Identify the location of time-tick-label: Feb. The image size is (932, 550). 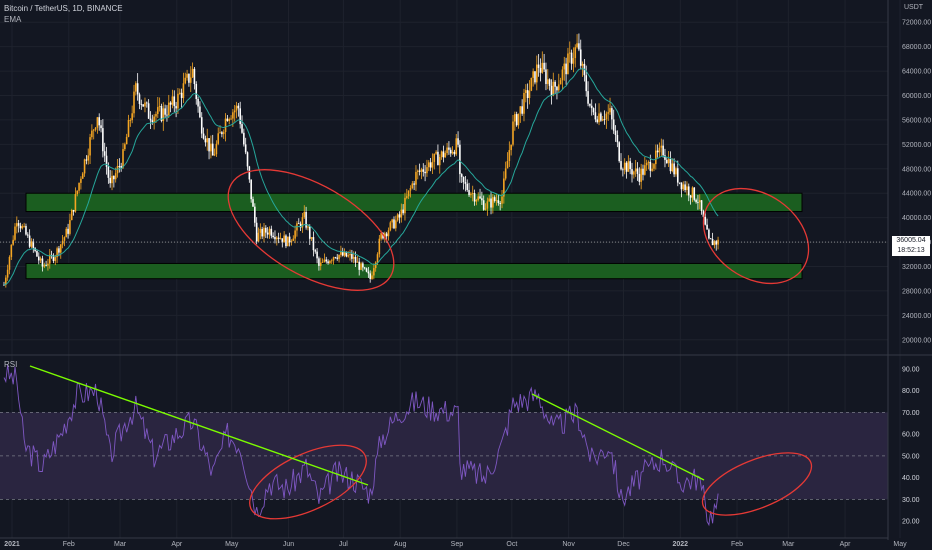
(737, 544).